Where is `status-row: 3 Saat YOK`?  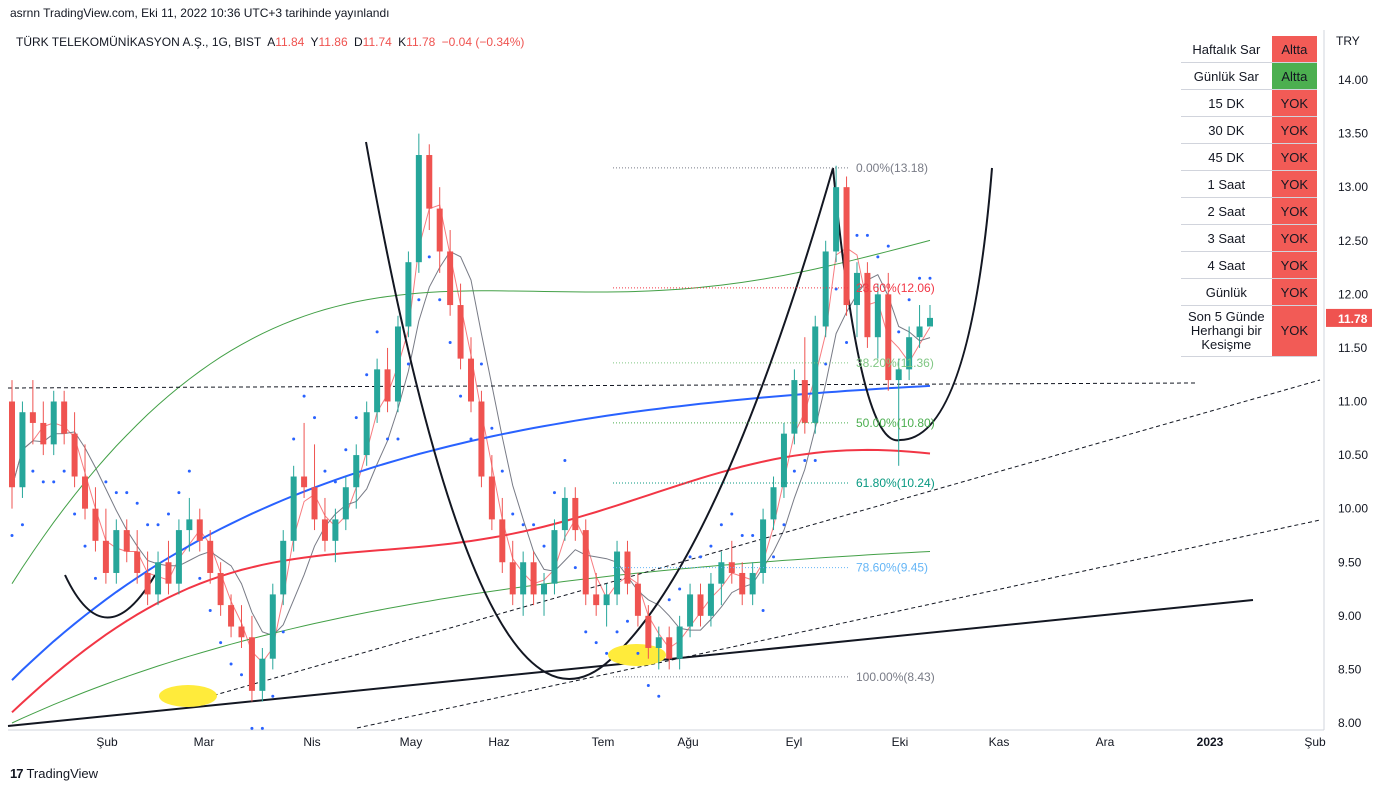
status-row: 3 Saat YOK is located at coordinates (1249, 238).